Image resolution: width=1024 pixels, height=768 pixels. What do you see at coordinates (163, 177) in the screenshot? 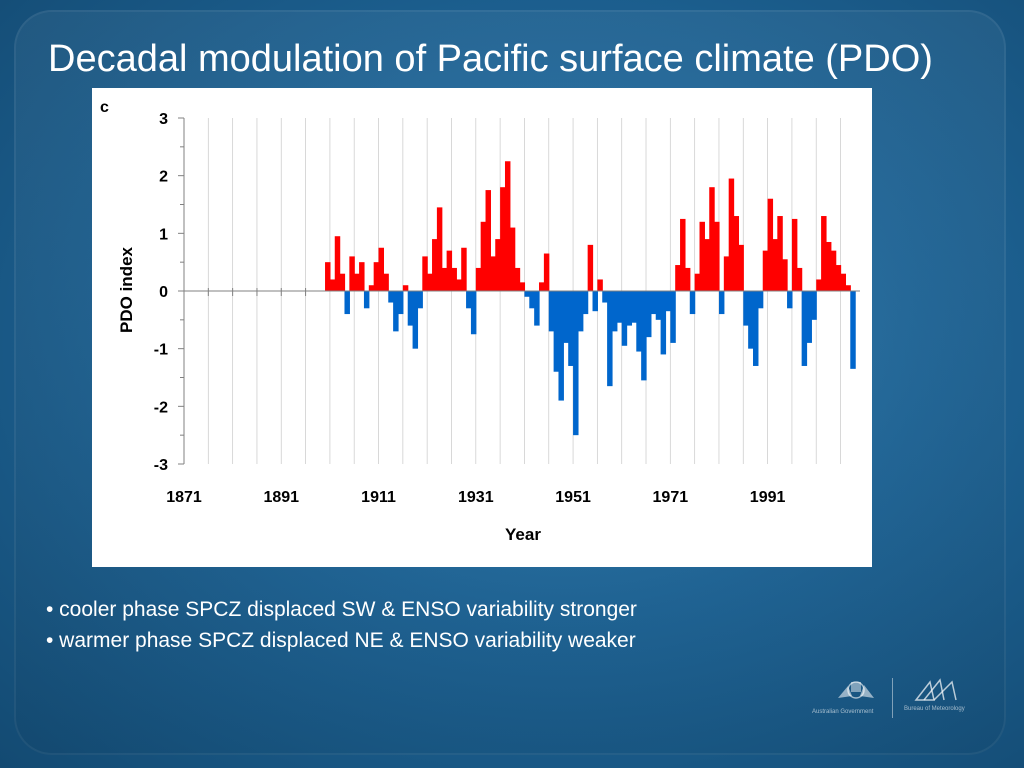
I see `y-tick-label: 2` at bounding box center [163, 177].